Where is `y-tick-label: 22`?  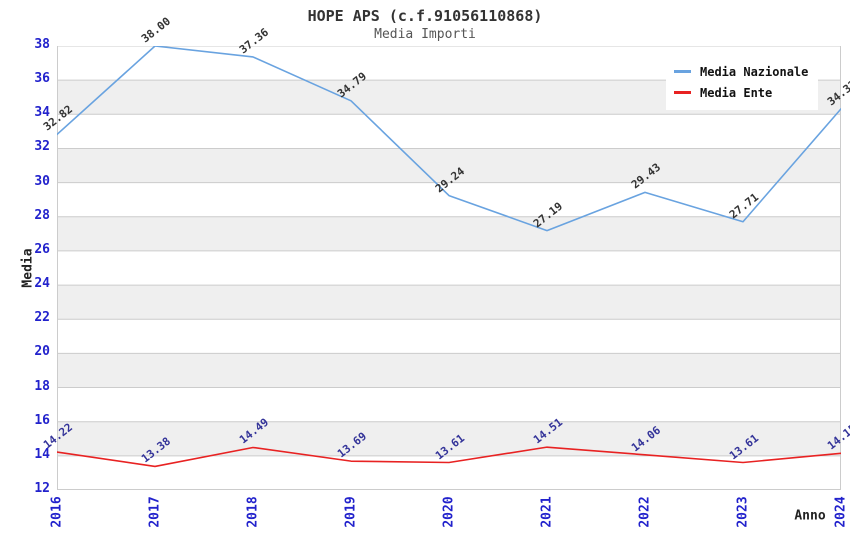 y-tick-label: 22 is located at coordinates (42, 318).